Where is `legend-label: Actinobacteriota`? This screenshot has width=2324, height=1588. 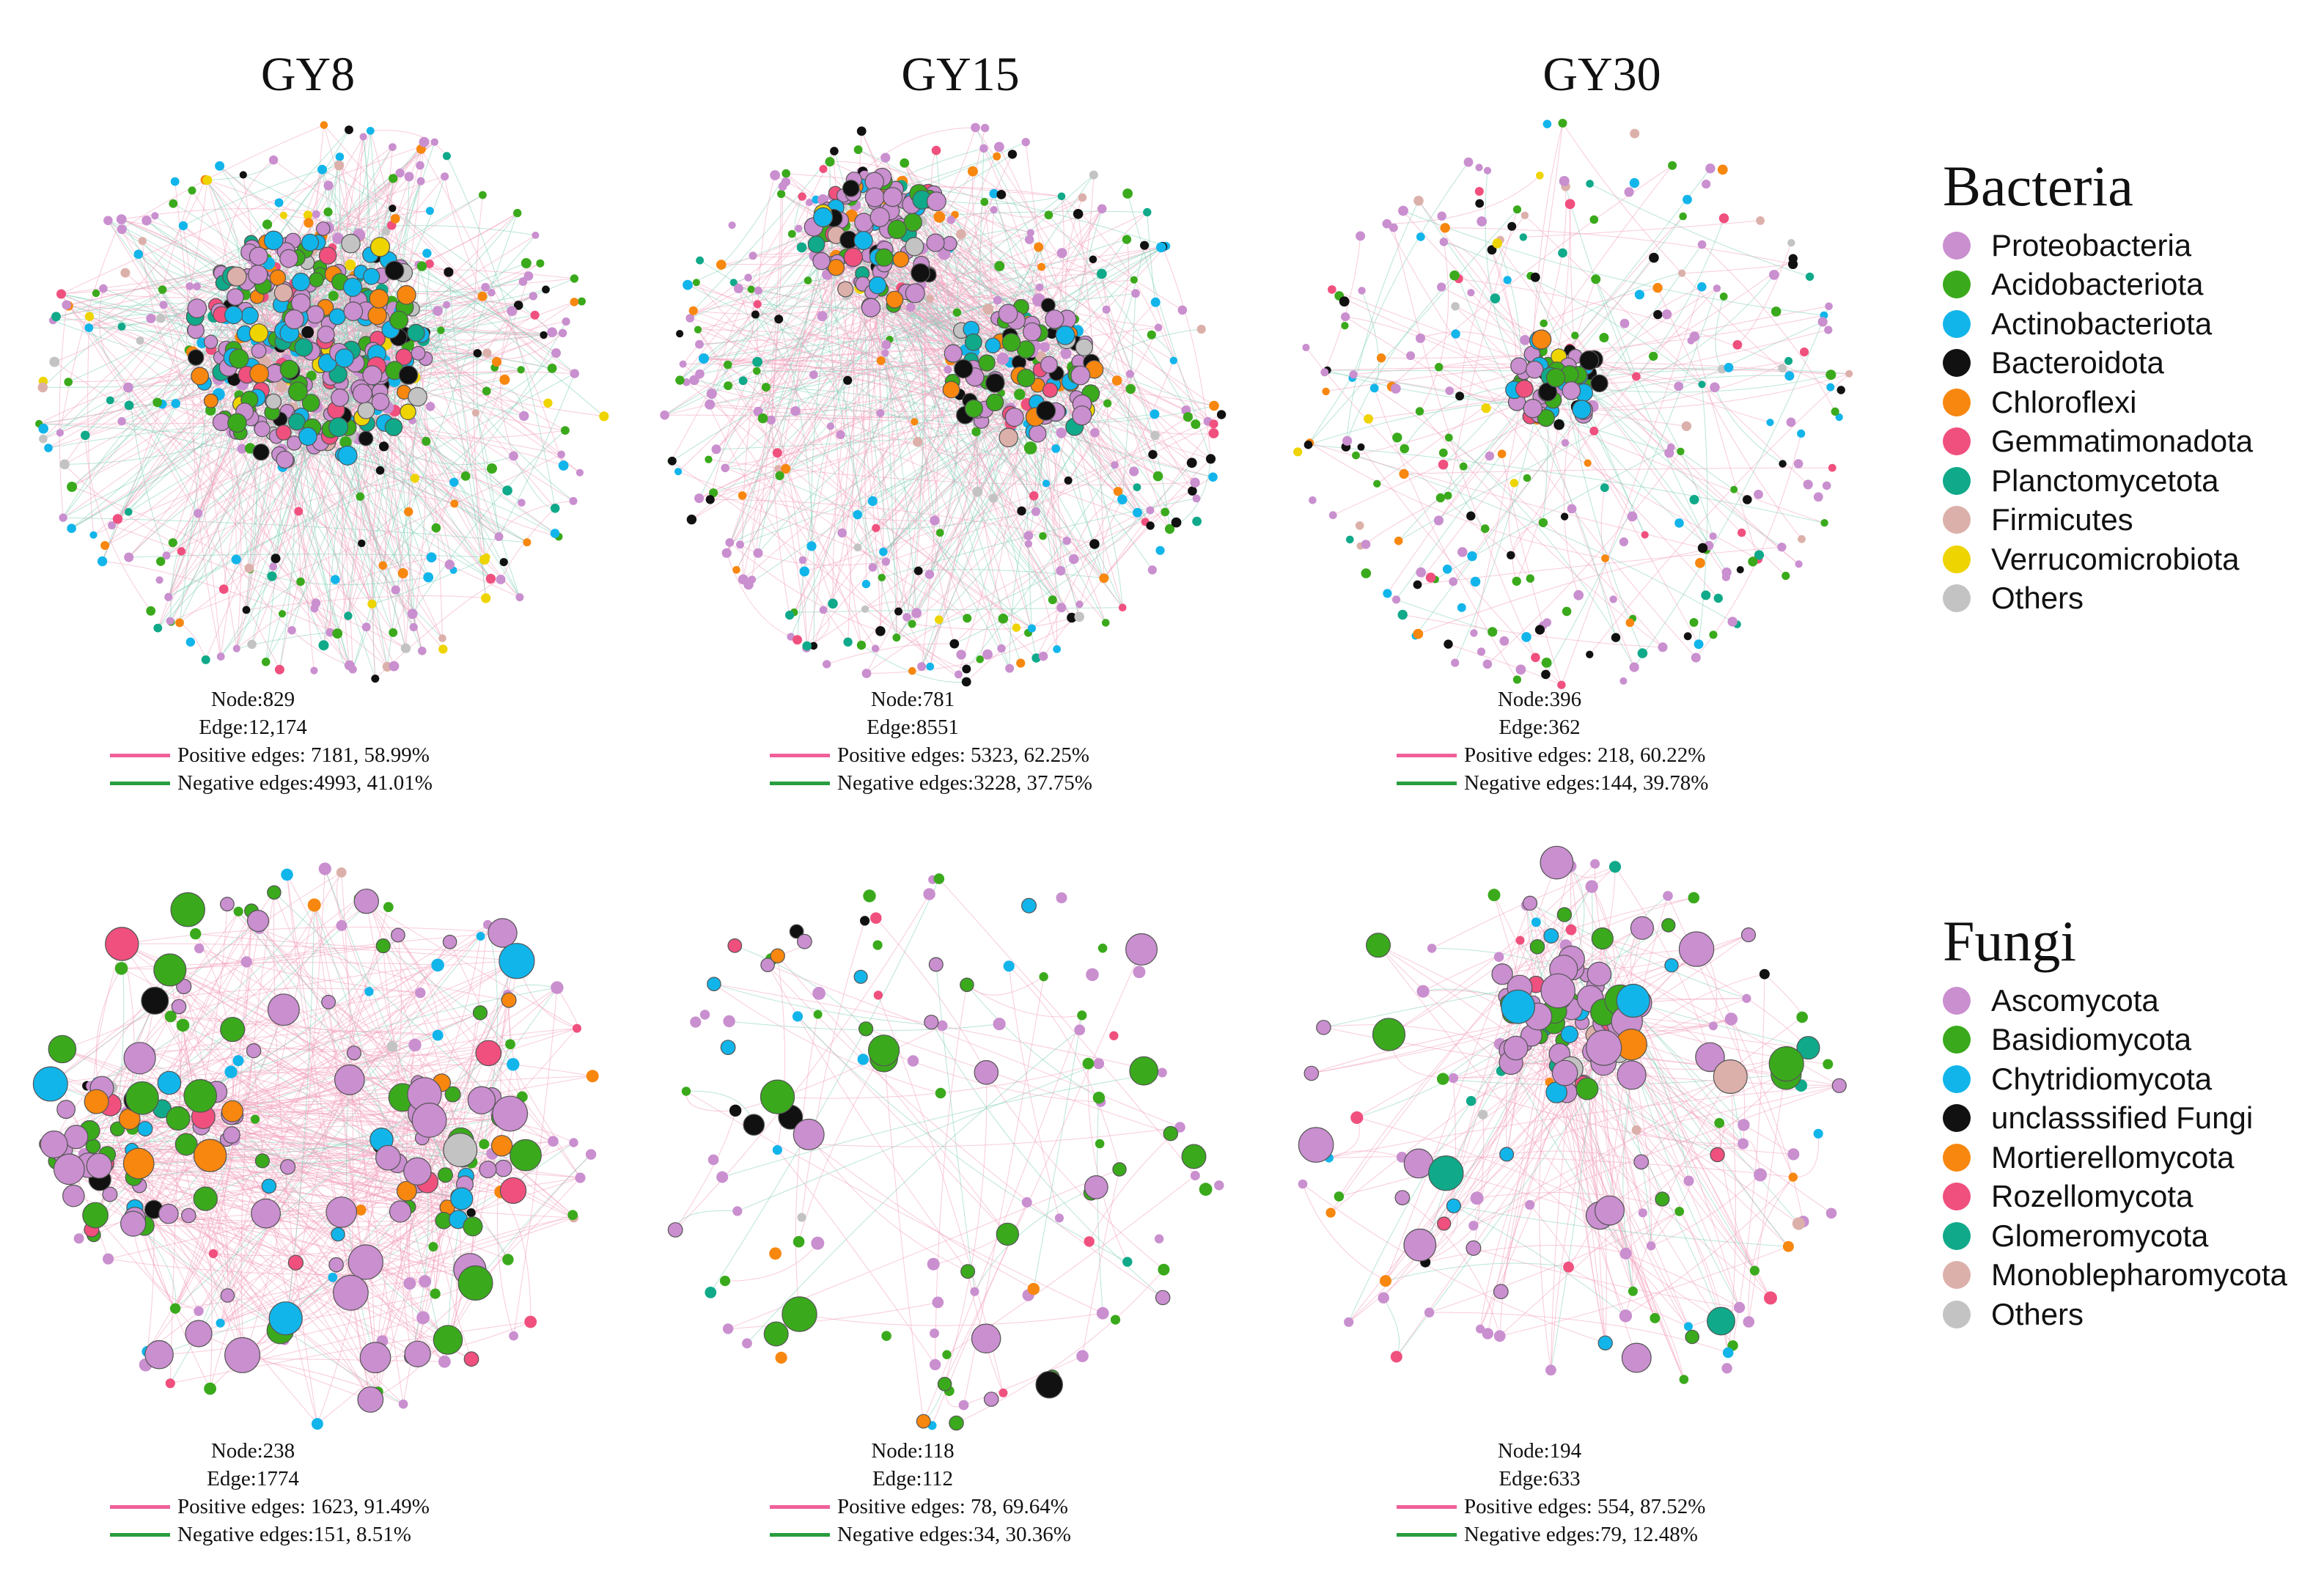 legend-label: Actinobacteriota is located at coordinates (2102, 323).